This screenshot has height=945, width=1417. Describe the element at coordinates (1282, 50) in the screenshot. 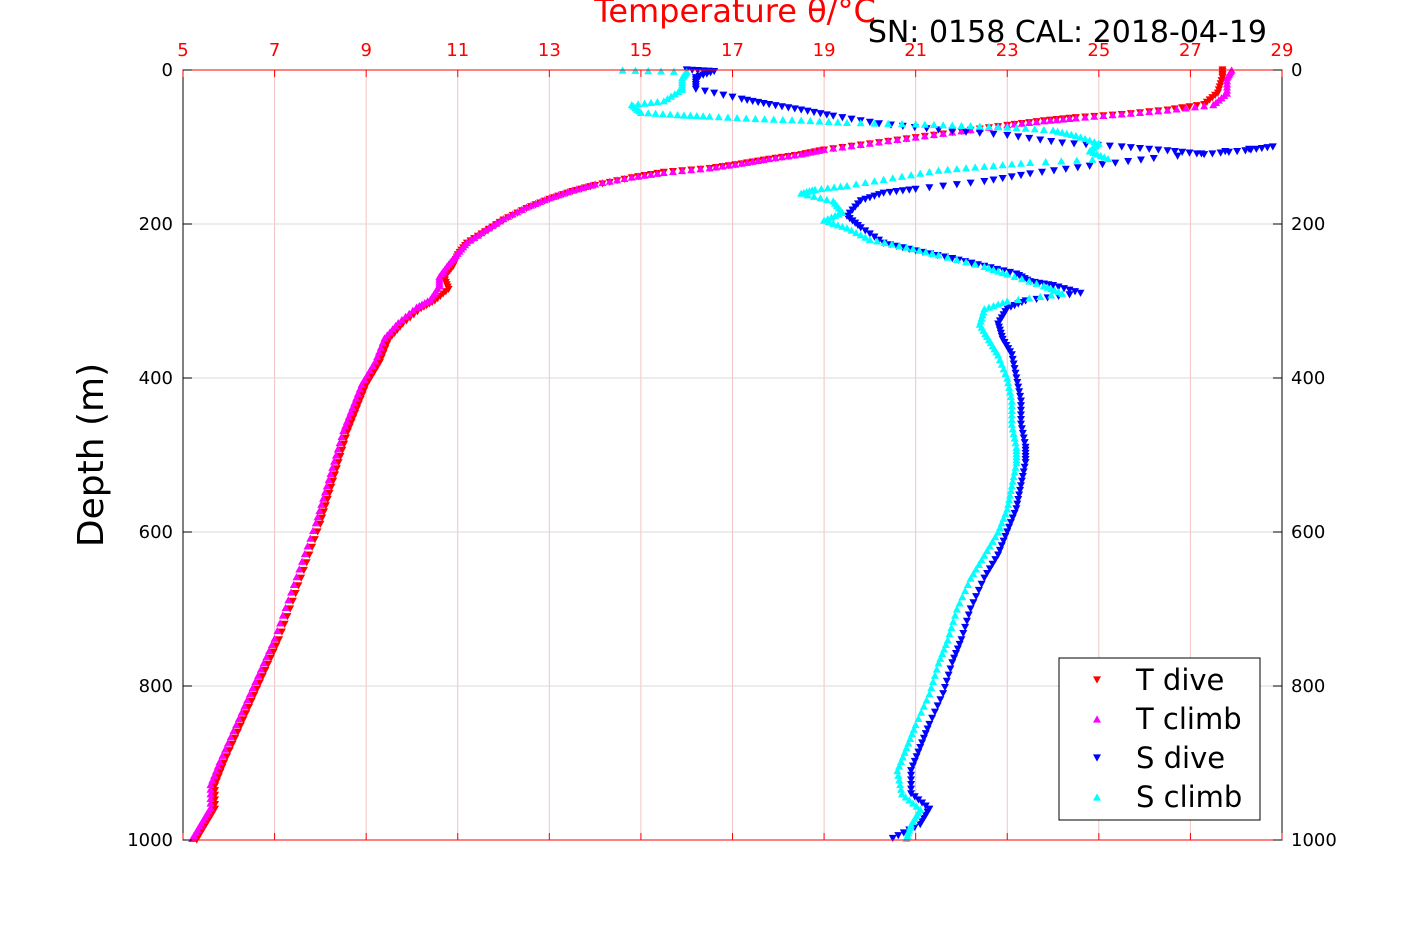

I see `x-tick-label: 29` at that location.